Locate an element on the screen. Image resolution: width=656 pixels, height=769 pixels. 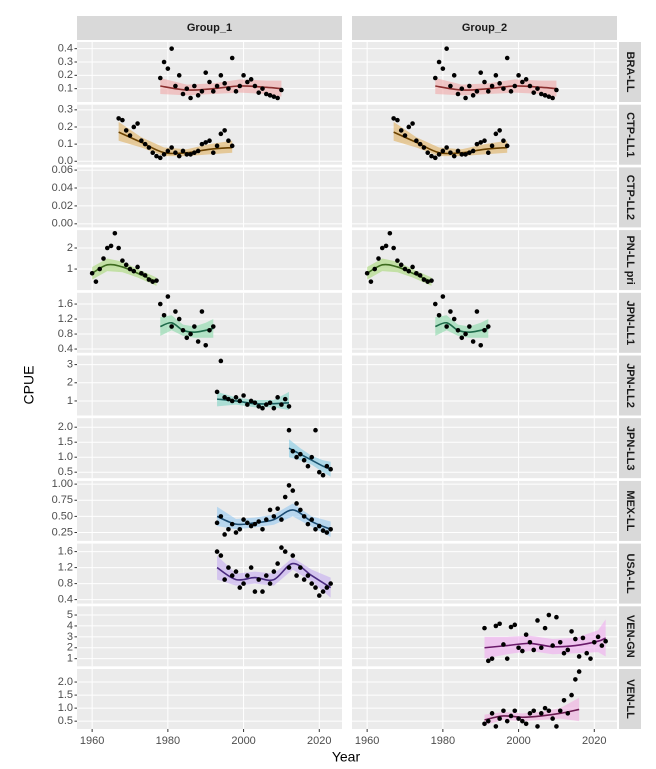
y-tick-label: 2.0 is located at coordinates (65, 427).